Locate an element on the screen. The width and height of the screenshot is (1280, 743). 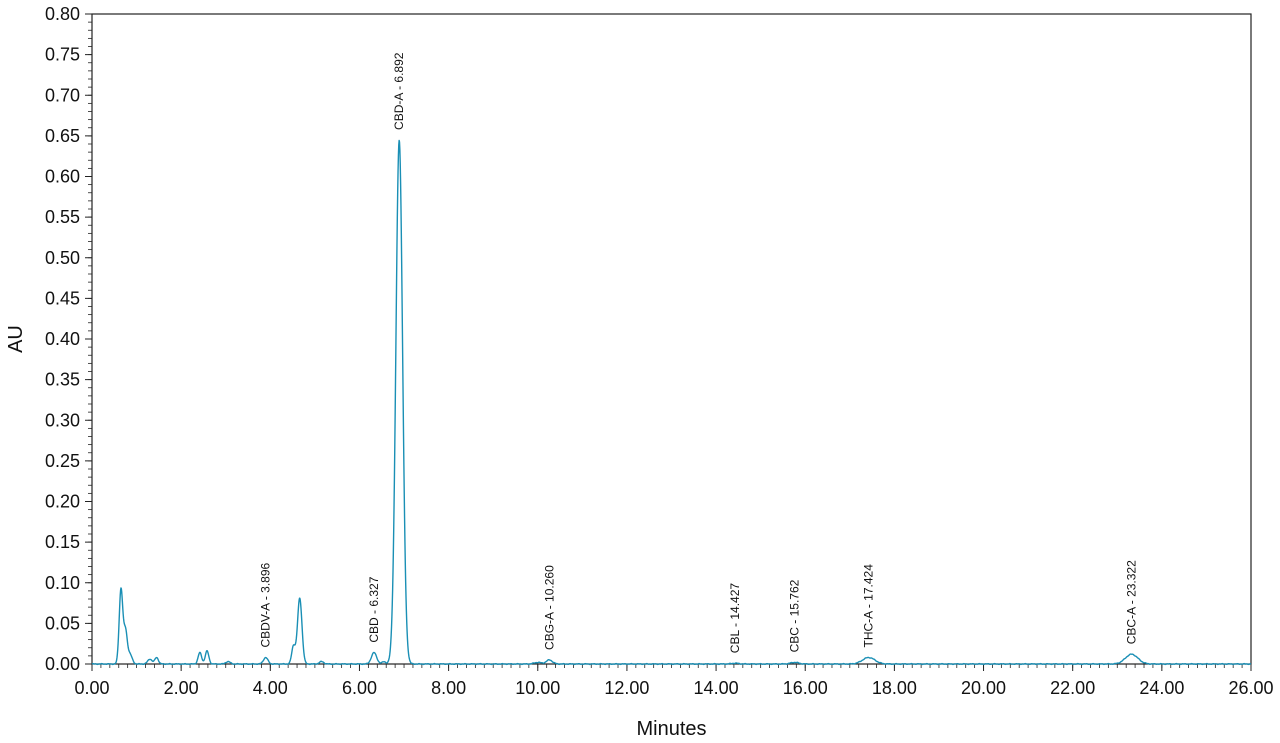
x-tick-label: 2.00 is located at coordinates (181, 688).